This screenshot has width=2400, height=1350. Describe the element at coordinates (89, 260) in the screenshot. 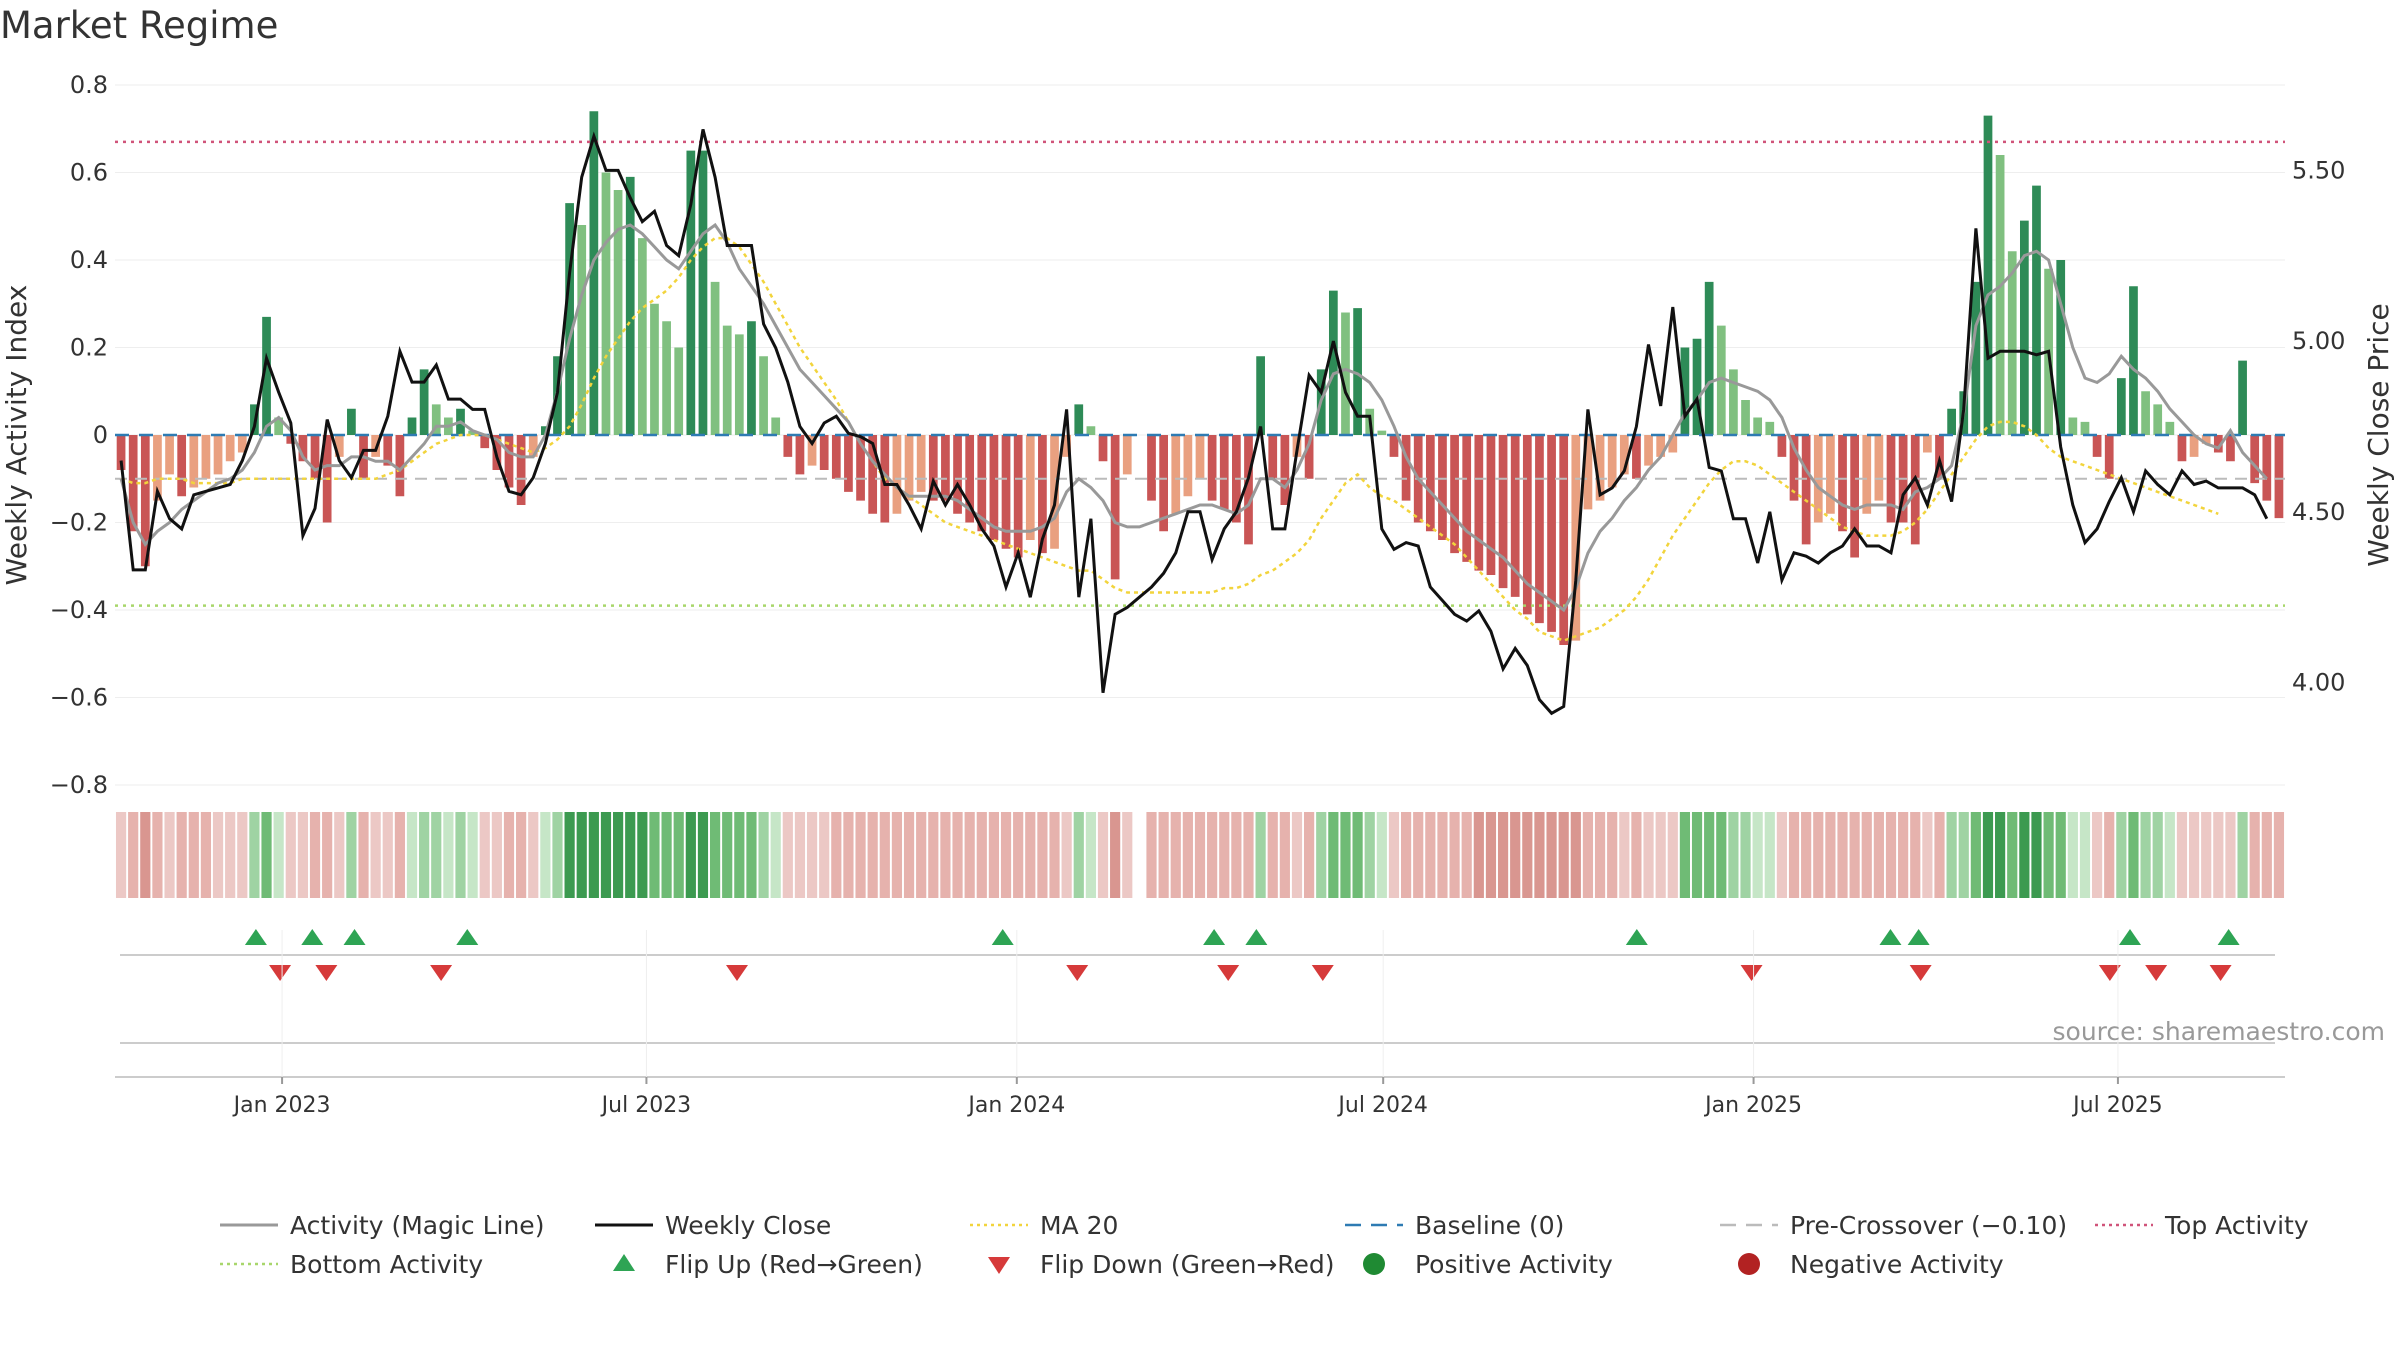

I see `left-tick-label: 0.4` at that location.